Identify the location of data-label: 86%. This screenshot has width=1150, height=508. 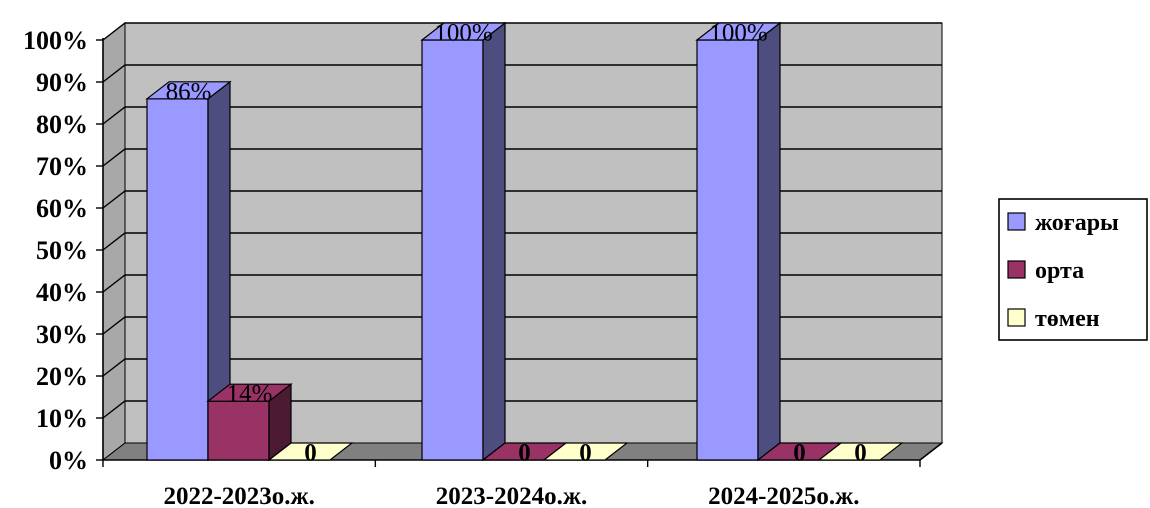
(189, 91).